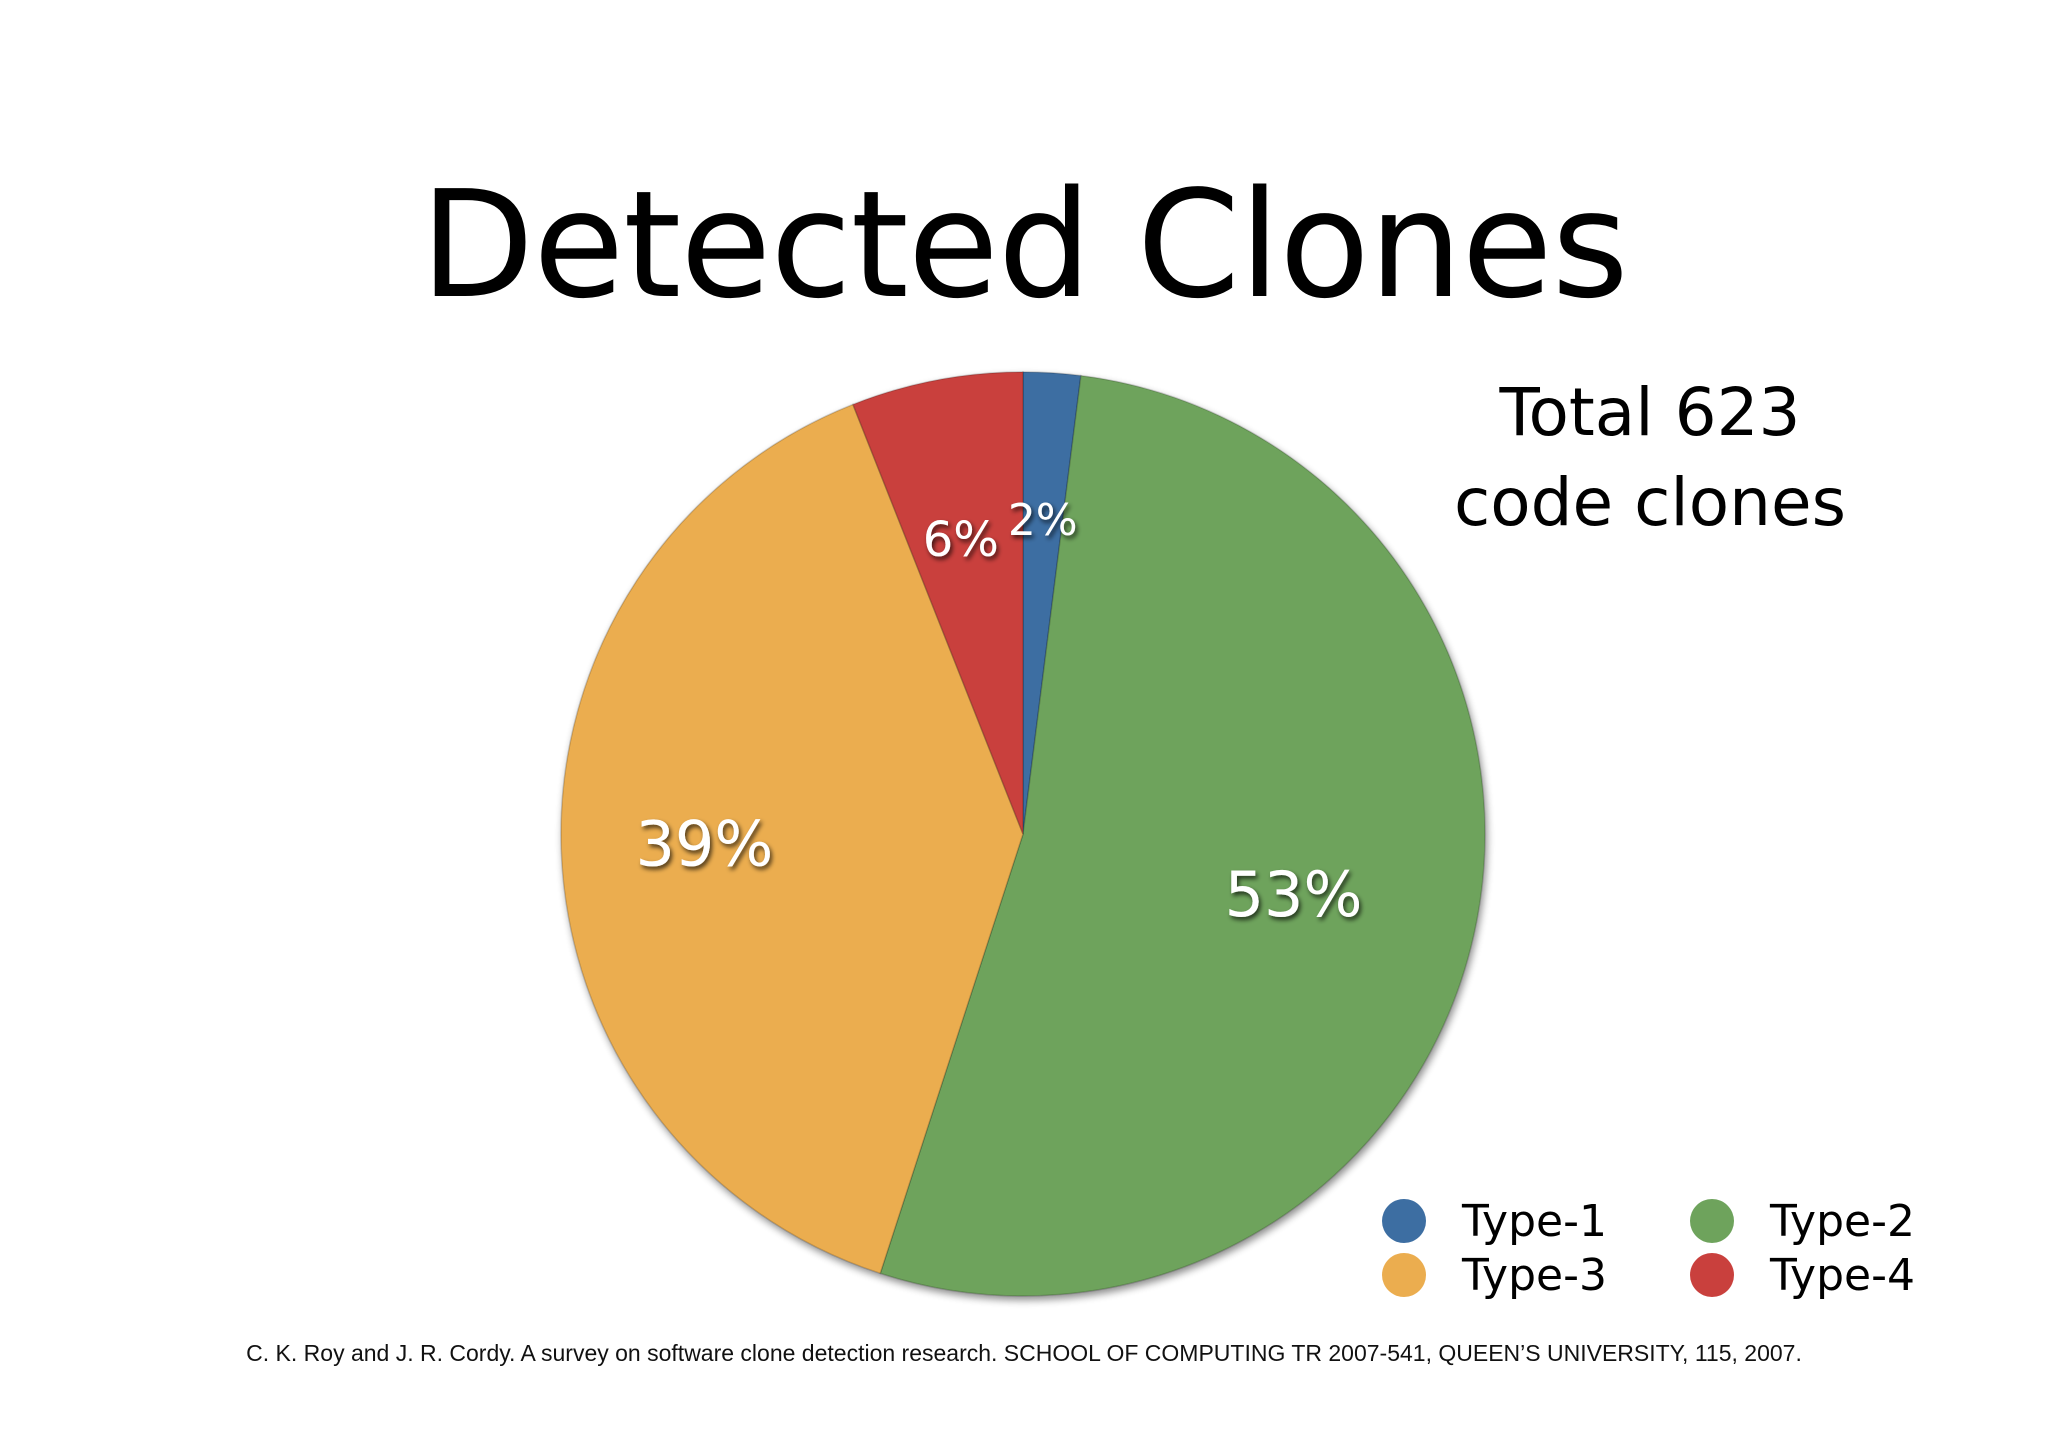  Describe the element at coordinates (704, 844) in the screenshot. I see `pie-label-type-3: 39%` at that location.